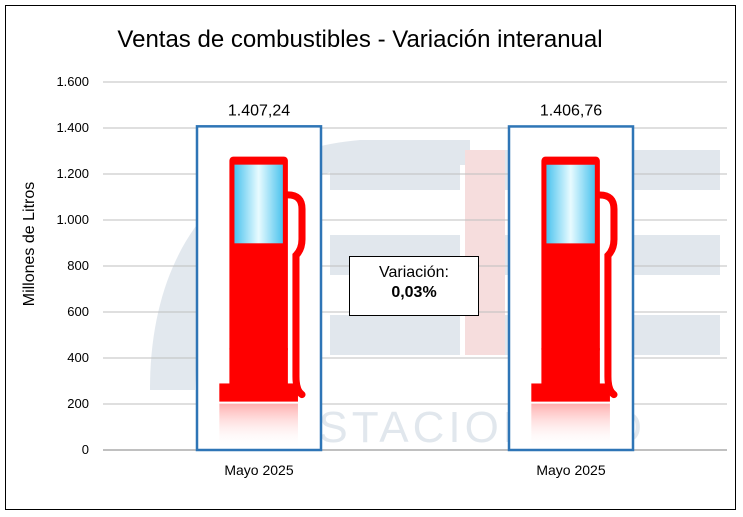  I want to click on y-tick-label: 800, so click(78, 265).